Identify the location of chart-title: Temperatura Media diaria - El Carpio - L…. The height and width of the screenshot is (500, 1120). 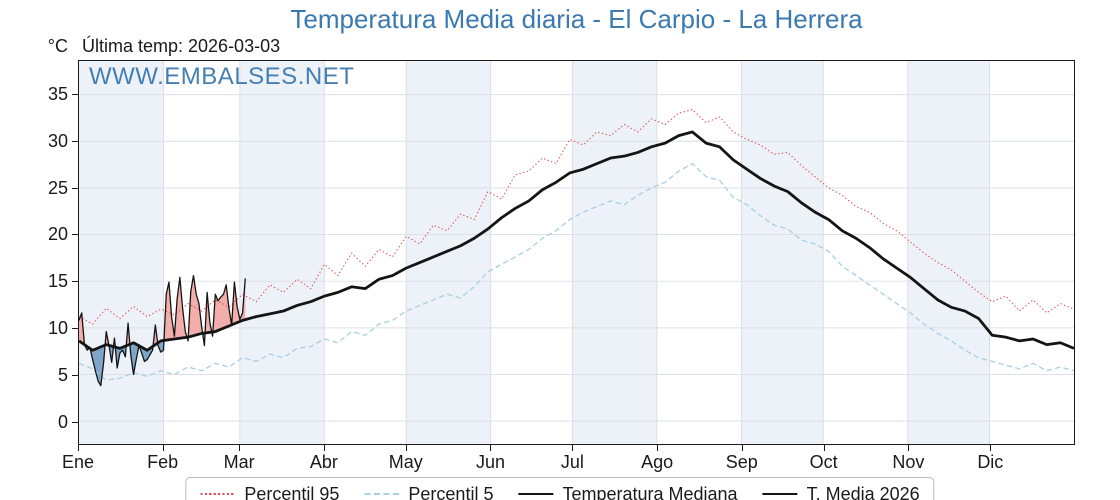
(576, 19).